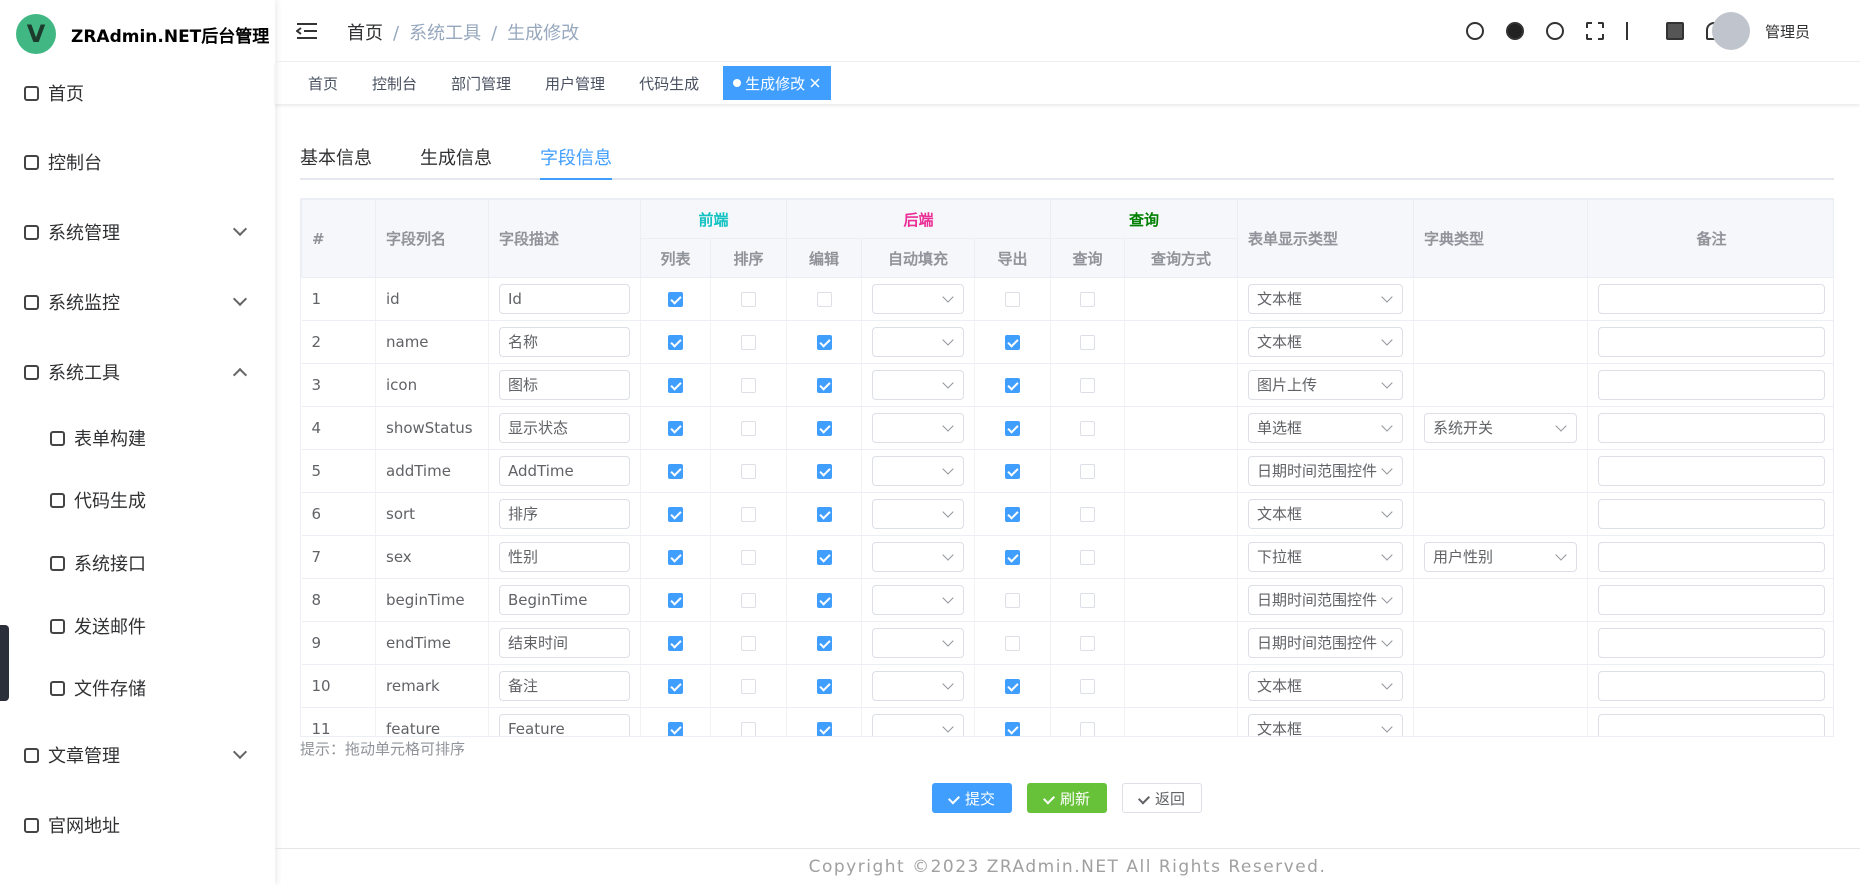 The image size is (1860, 885). I want to click on breadcrumb-item: 首页, so click(365, 33).